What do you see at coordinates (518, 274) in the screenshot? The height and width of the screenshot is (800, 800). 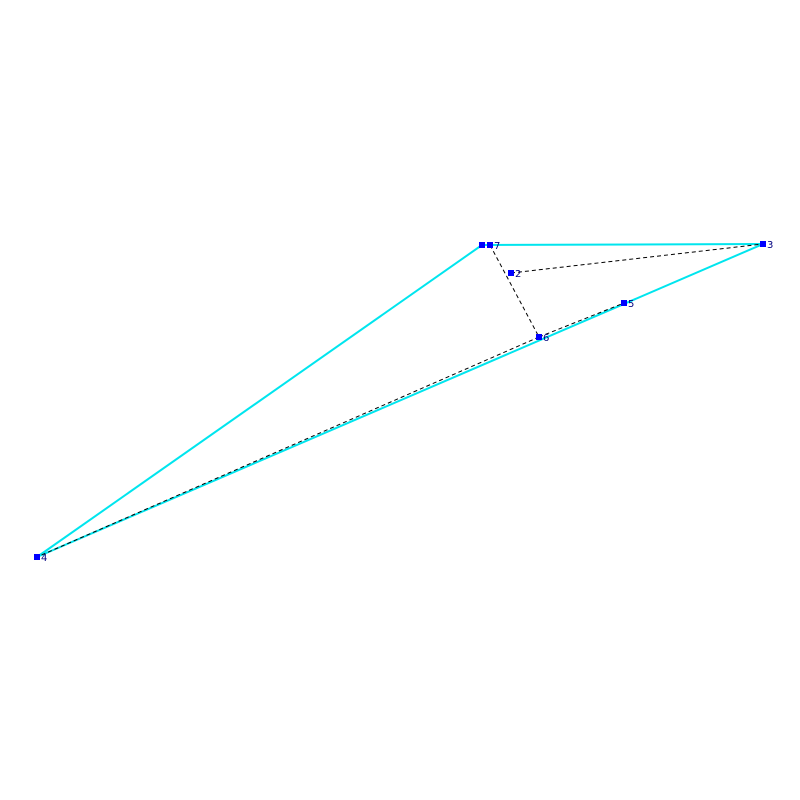 I see `point-label: 2` at bounding box center [518, 274].